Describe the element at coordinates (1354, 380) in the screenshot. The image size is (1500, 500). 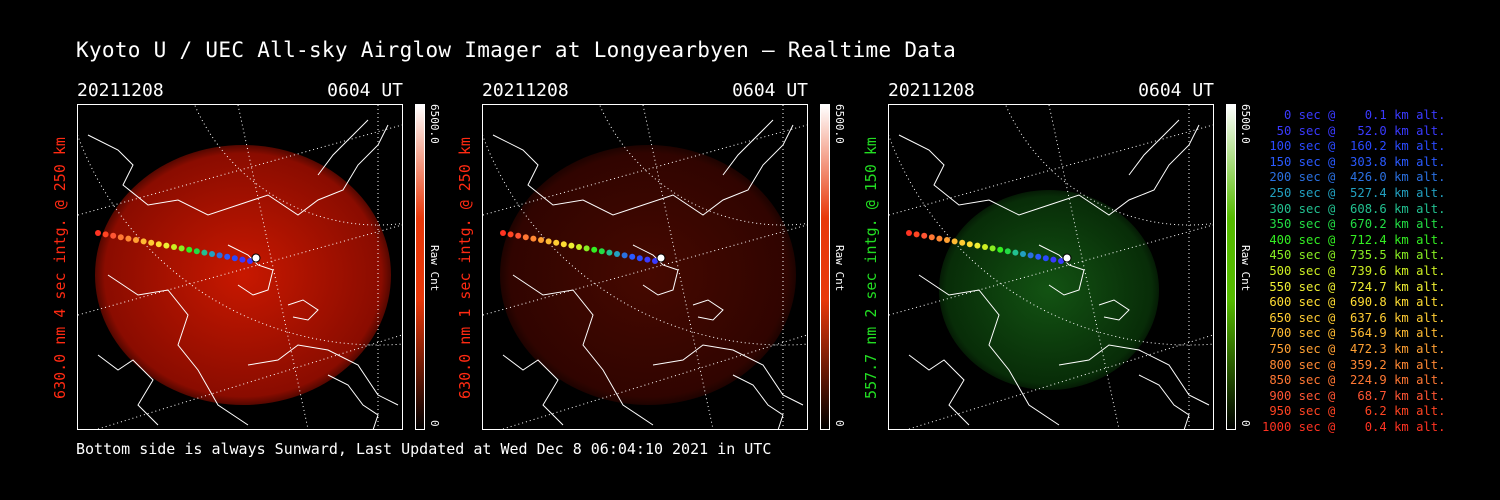
I see `legend-entry: 850 sec @ 224.9 km alt.` at that location.